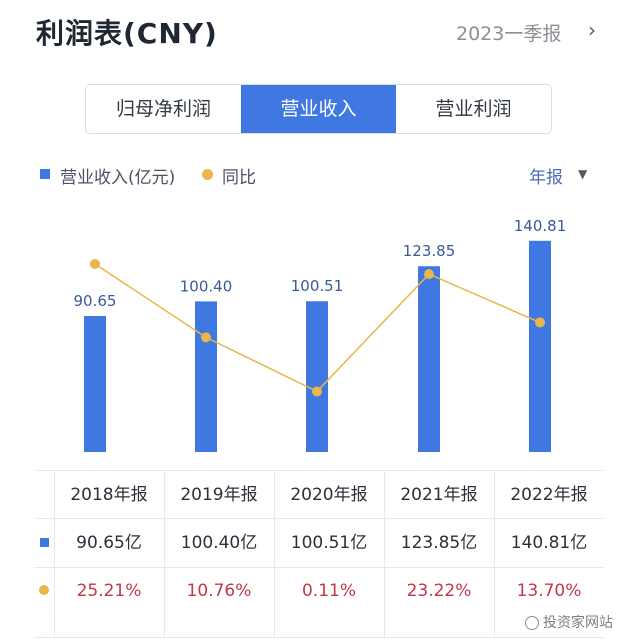  I want to click on revenue-cell: 100.51亿, so click(329, 543).